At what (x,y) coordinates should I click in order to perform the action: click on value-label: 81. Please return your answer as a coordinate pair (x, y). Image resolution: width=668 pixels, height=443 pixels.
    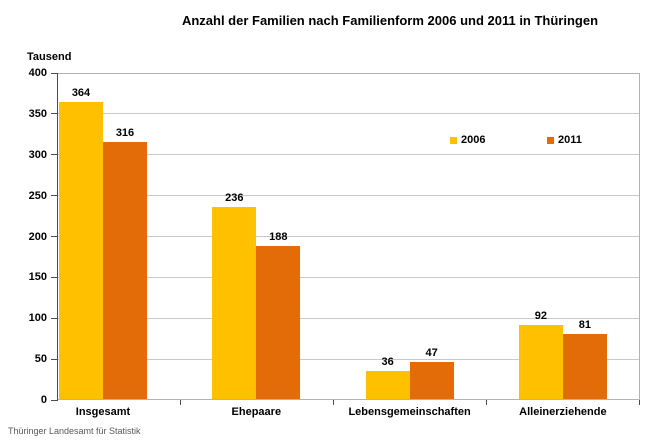
    Looking at the image, I should click on (585, 324).